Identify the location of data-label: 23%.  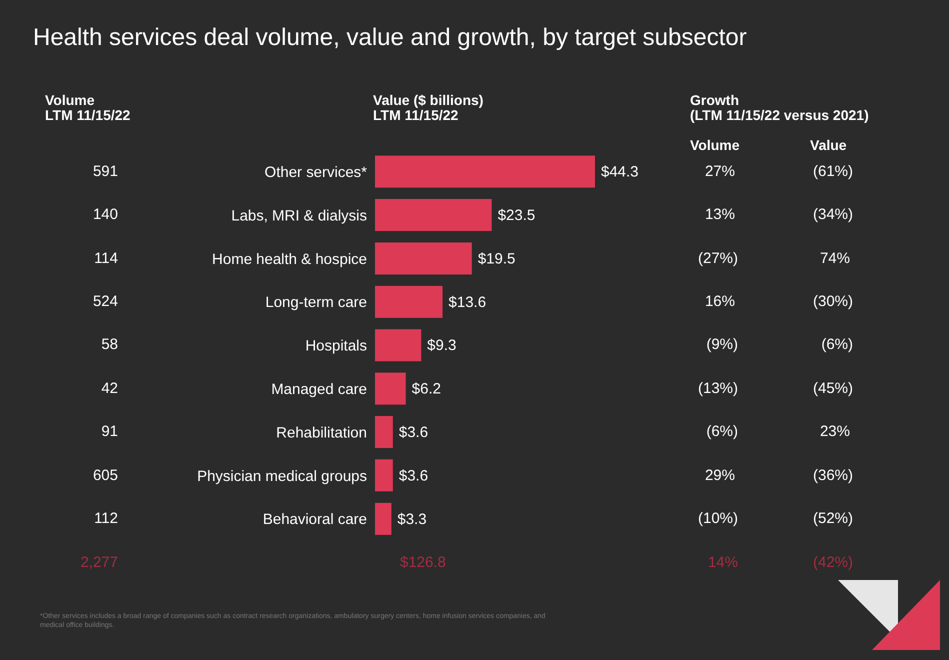
(835, 431).